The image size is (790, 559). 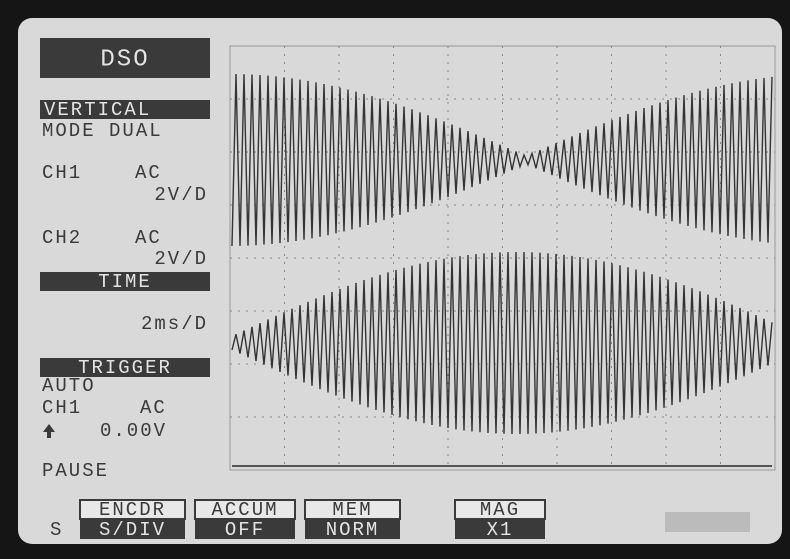 What do you see at coordinates (49, 431) in the screenshot?
I see `slope-arrow` at bounding box center [49, 431].